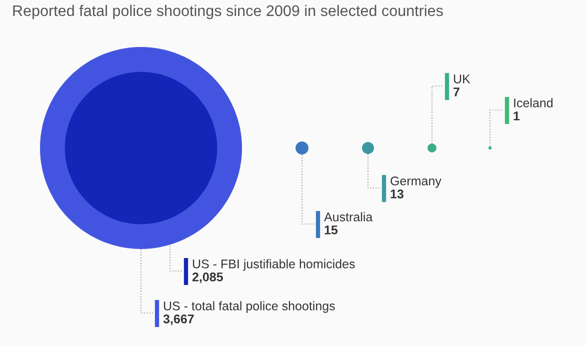  Describe the element at coordinates (457, 92) in the screenshot. I see `data-label: 7` at that location.